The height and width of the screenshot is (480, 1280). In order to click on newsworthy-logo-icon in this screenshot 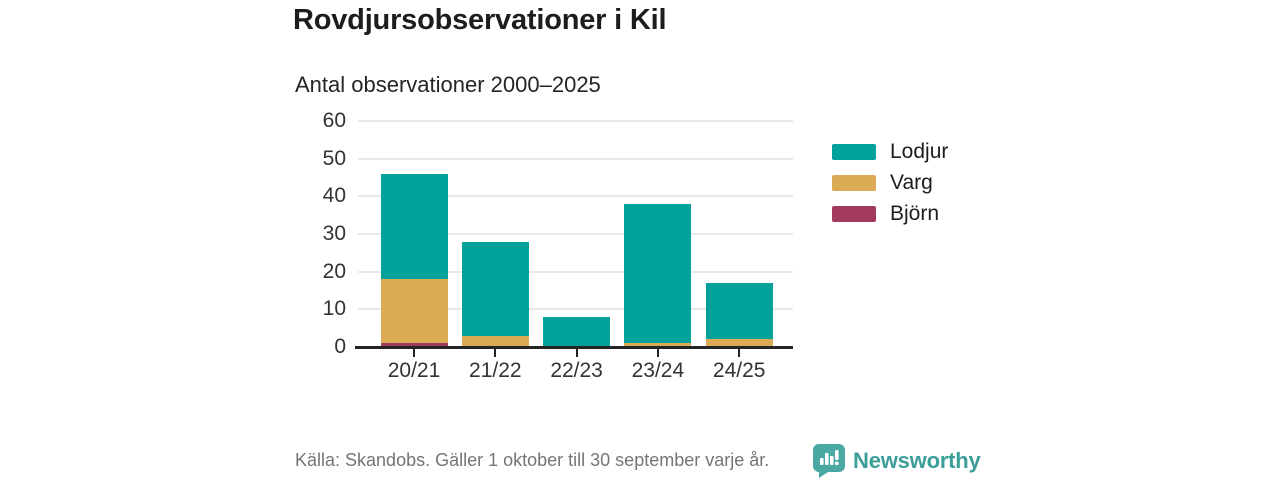, I will do `click(829, 461)`.